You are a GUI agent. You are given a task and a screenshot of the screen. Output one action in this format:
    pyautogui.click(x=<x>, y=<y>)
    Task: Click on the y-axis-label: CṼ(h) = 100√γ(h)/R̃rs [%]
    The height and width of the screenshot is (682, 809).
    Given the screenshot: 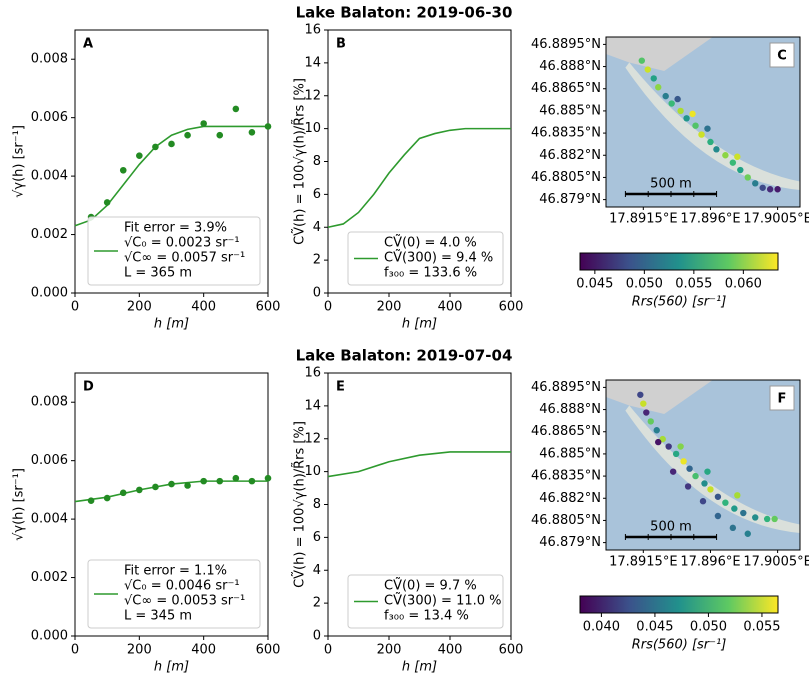 What is the action you would take?
    pyautogui.click(x=300, y=504)
    